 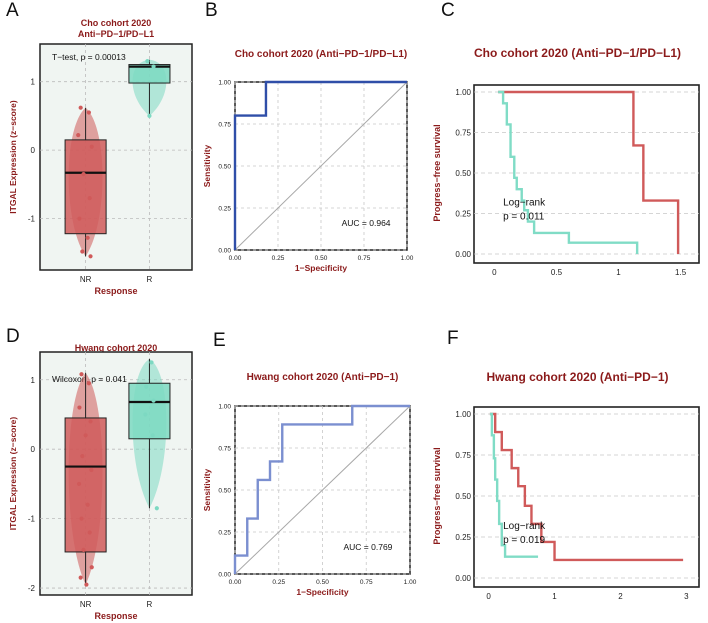 What do you see at coordinates (463, 133) in the screenshot?
I see `c-y-tick-label: 0.75` at bounding box center [463, 133].